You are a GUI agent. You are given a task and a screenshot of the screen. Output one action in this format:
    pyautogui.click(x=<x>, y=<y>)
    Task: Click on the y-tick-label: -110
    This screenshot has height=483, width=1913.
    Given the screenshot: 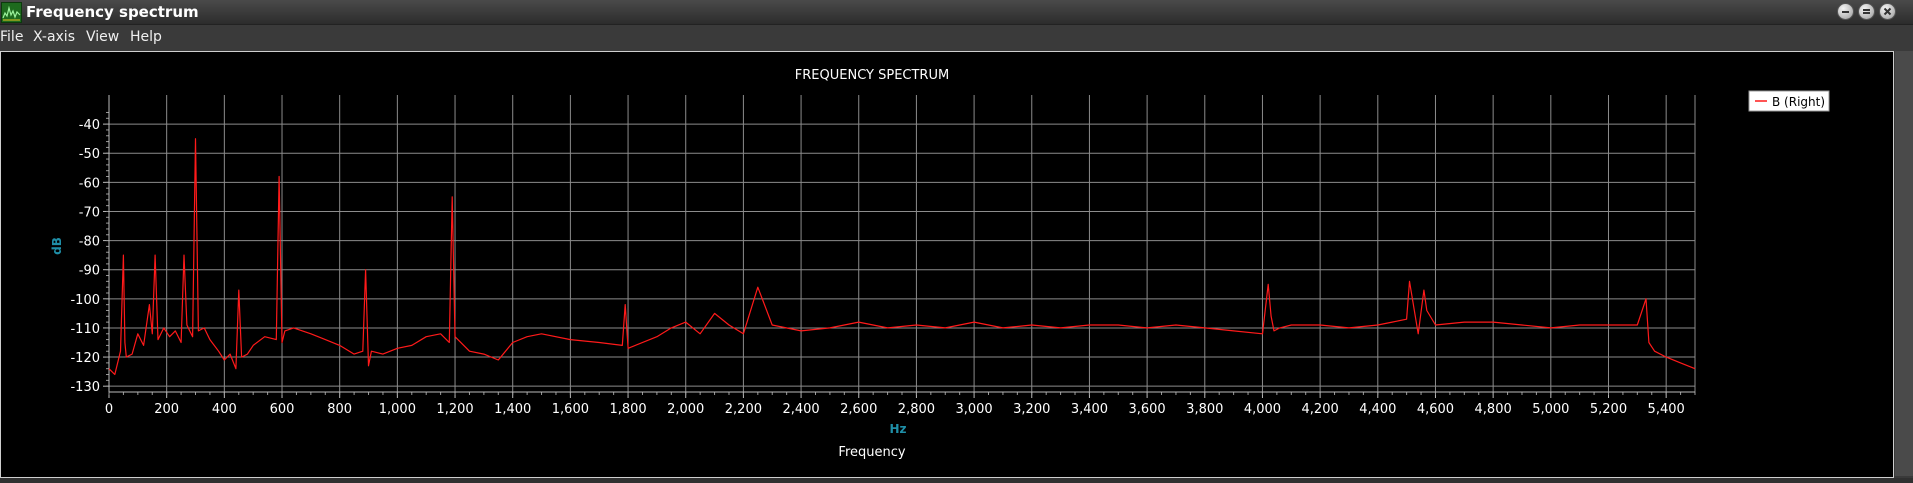 What is the action you would take?
    pyautogui.click(x=85, y=329)
    